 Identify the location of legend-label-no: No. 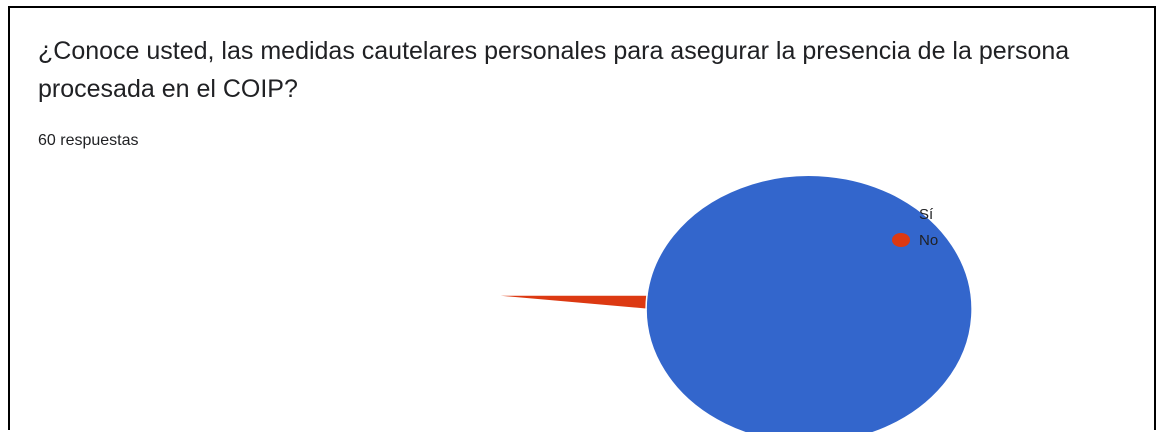
(929, 240).